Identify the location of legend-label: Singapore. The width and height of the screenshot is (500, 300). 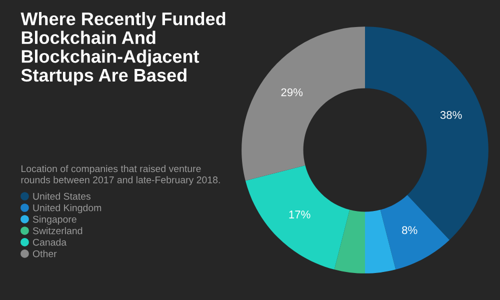
(54, 220).